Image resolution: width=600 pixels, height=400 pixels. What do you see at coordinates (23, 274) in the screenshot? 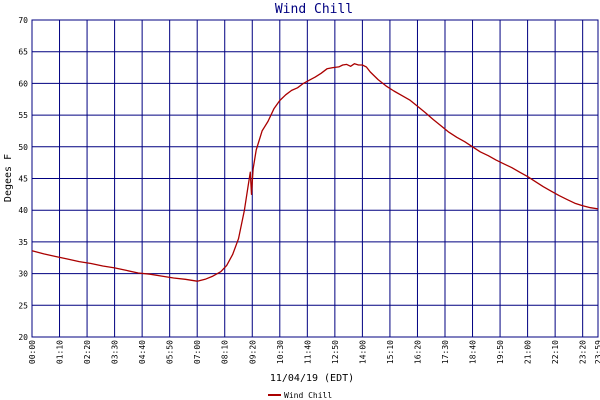
I see `y-tick-label: 30` at bounding box center [23, 274].